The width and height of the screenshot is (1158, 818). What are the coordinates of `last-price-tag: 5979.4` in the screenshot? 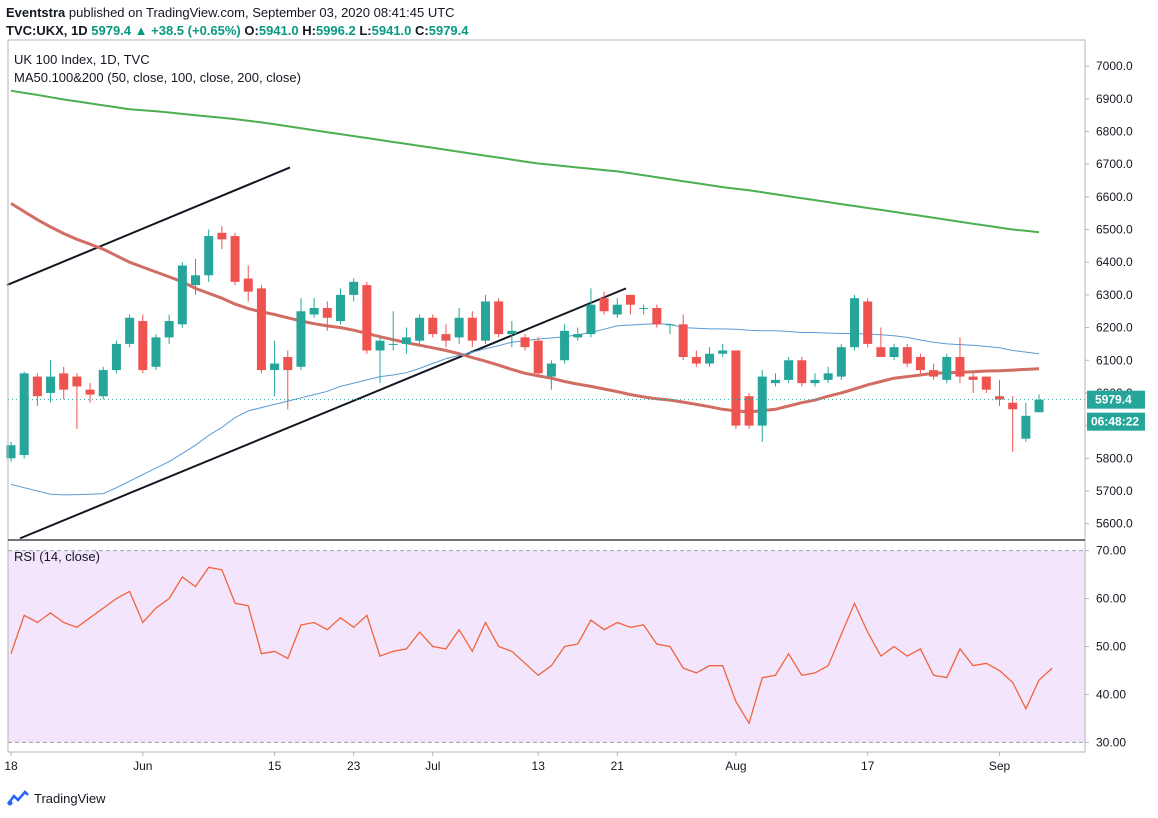 It's located at (1113, 400).